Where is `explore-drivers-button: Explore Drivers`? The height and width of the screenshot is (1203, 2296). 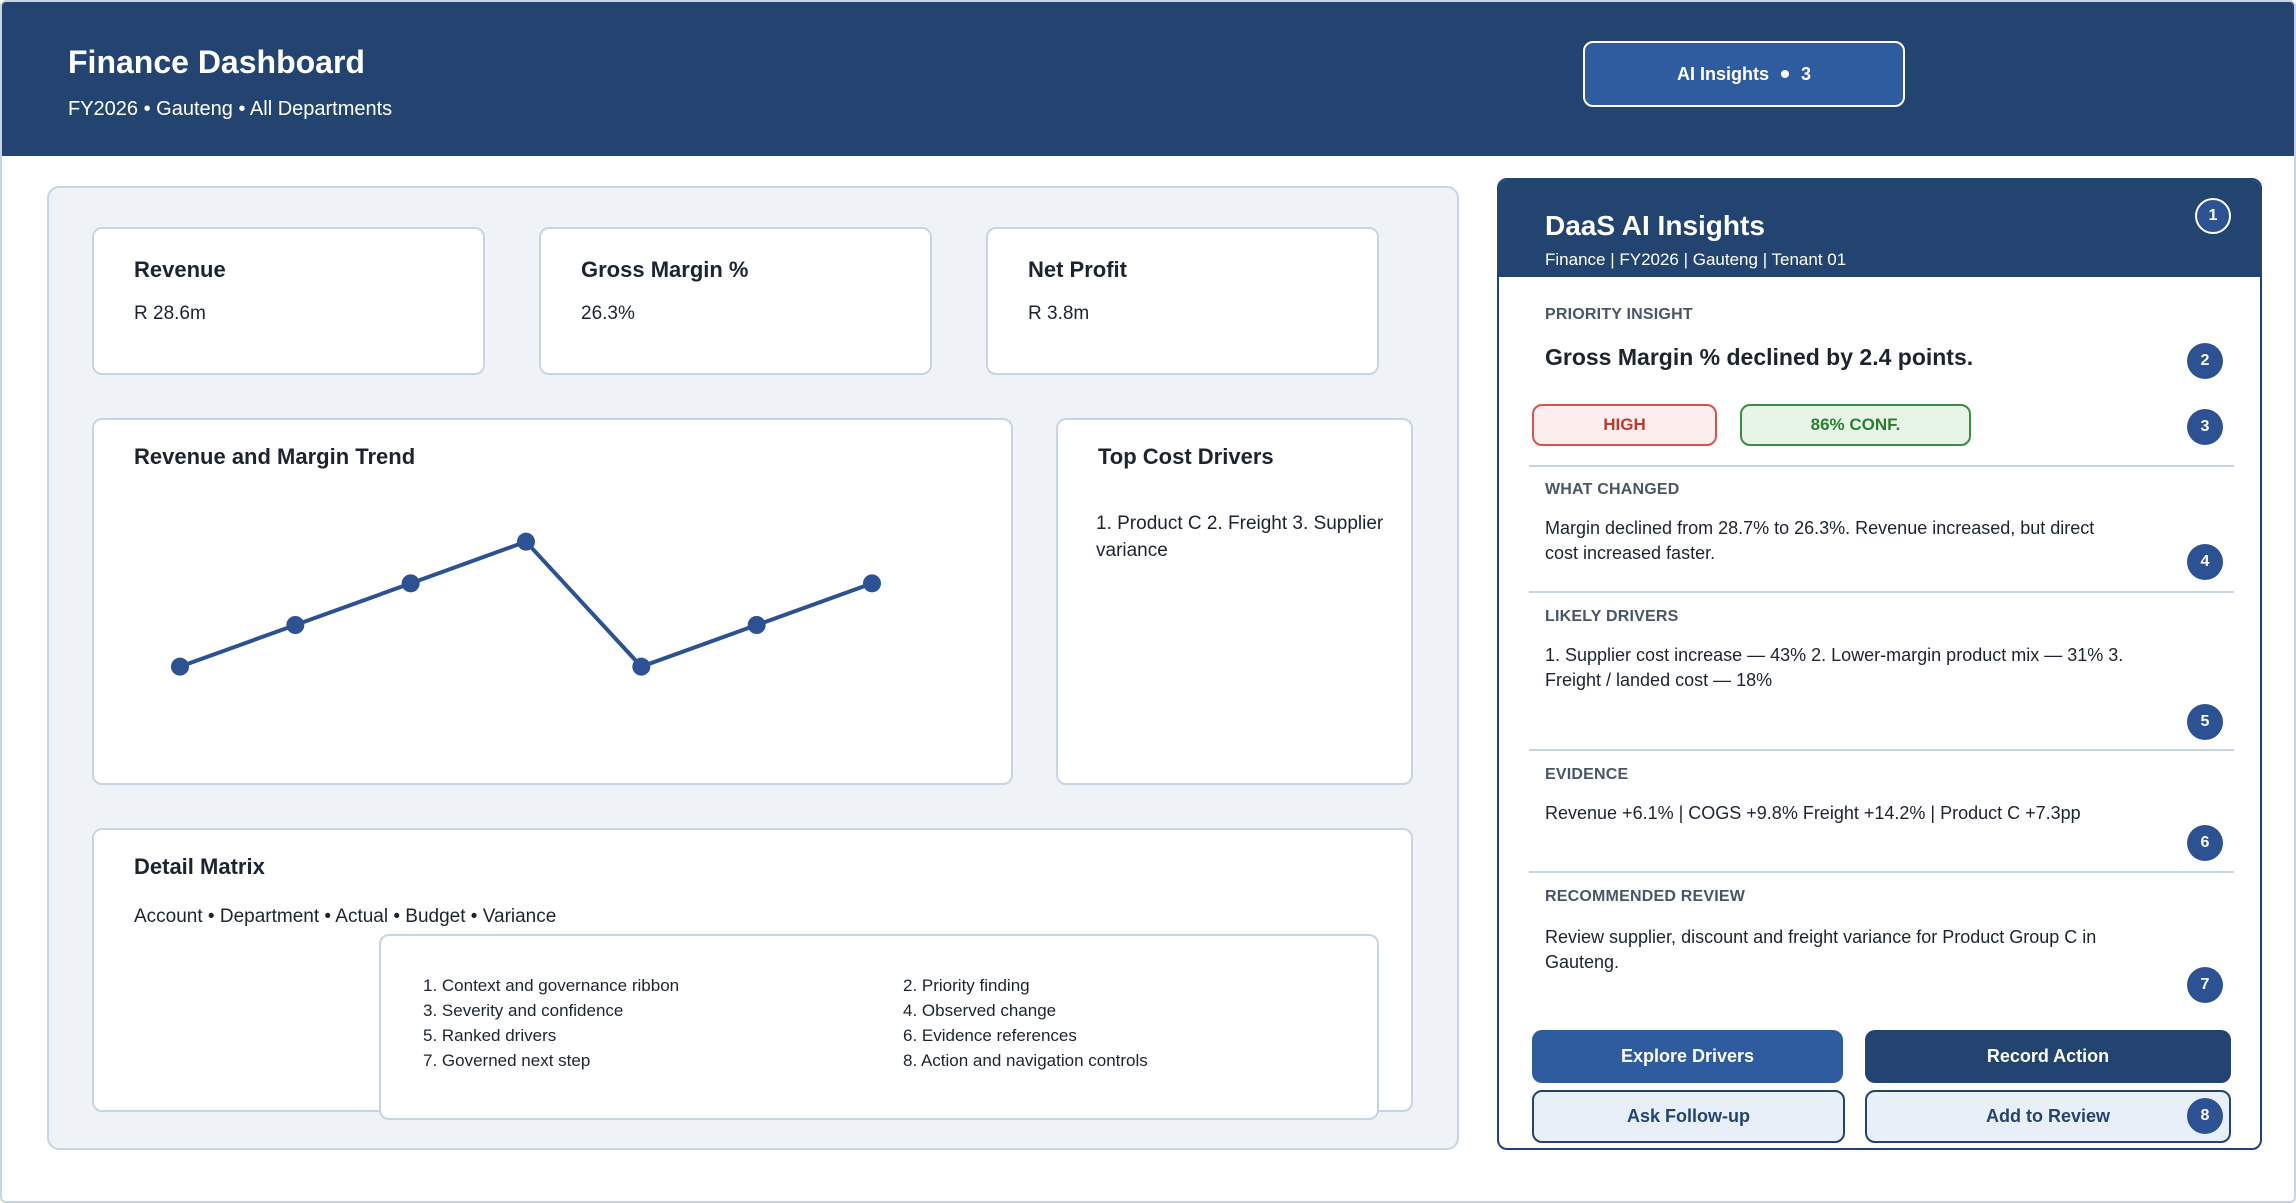
explore-drivers-button: Explore Drivers is located at coordinates (1687, 1056).